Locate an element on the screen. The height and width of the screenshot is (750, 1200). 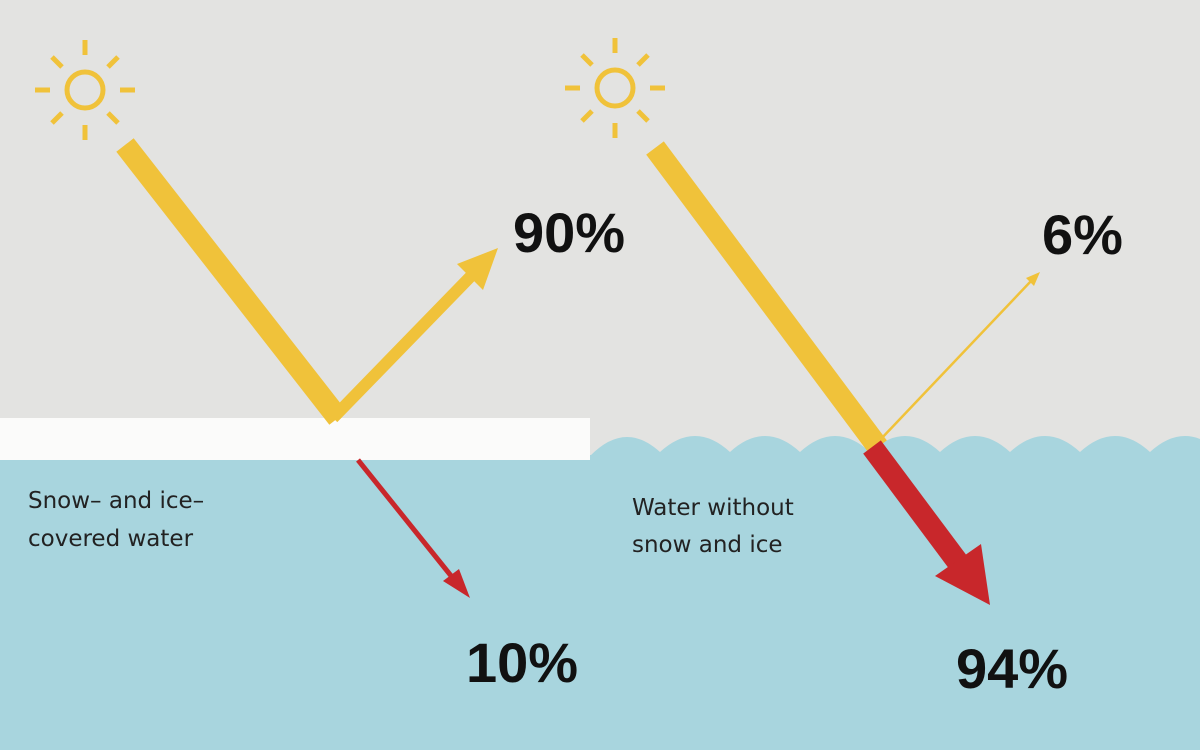
panel-label: Snow– and ice– is located at coordinates (116, 501).